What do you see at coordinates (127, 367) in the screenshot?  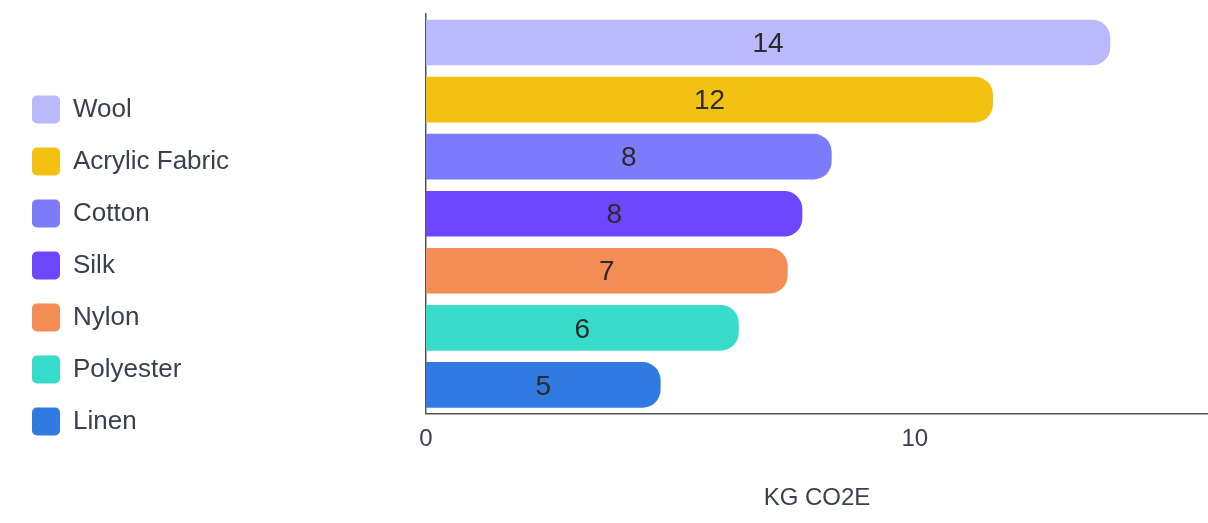 I see `legend-label: Polyester` at bounding box center [127, 367].